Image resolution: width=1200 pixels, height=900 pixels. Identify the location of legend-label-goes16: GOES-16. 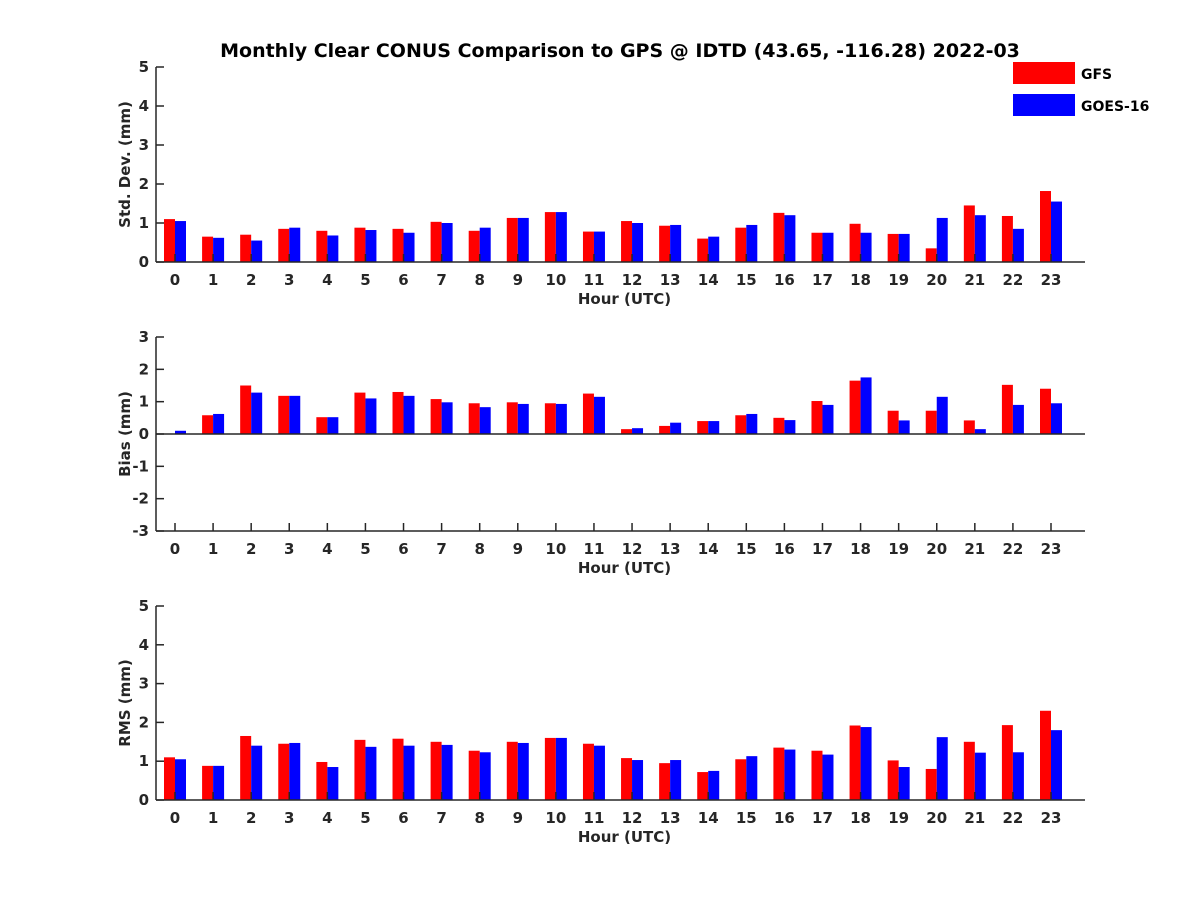
(1115, 107).